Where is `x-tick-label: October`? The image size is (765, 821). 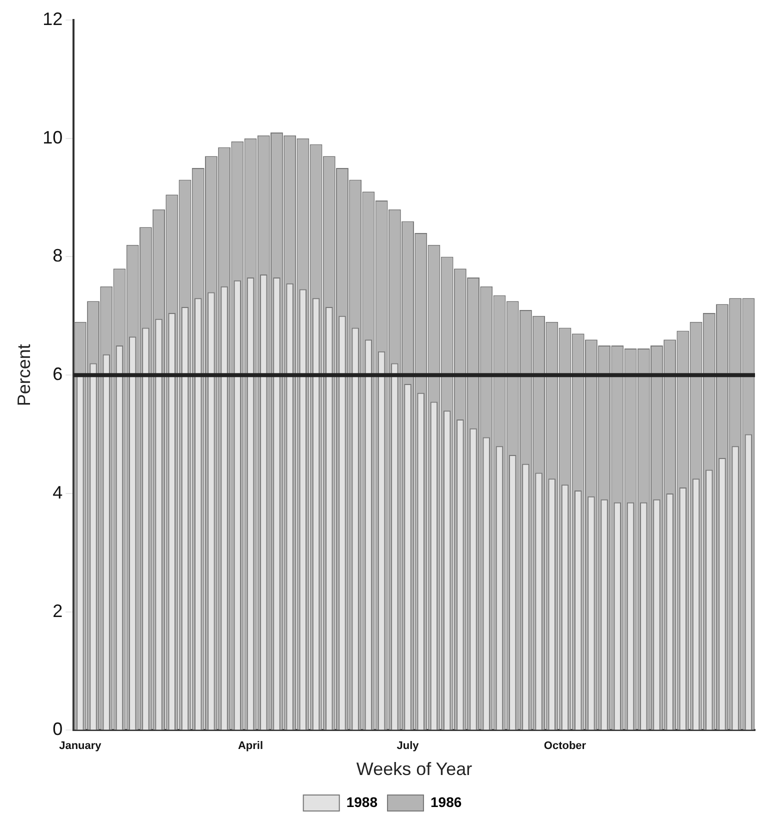
x-tick-label: October is located at coordinates (565, 746).